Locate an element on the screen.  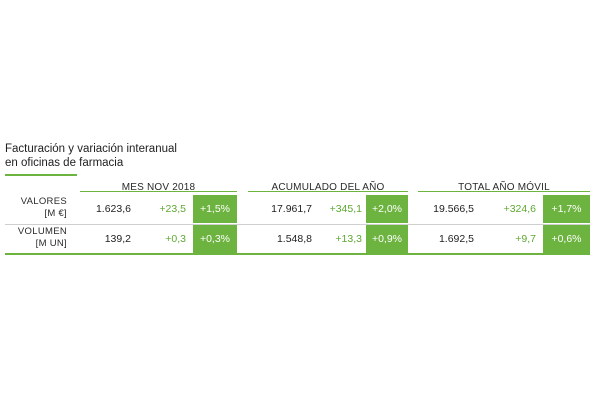
row-label-volumen-line-2: [M UN] is located at coordinates (51, 243).